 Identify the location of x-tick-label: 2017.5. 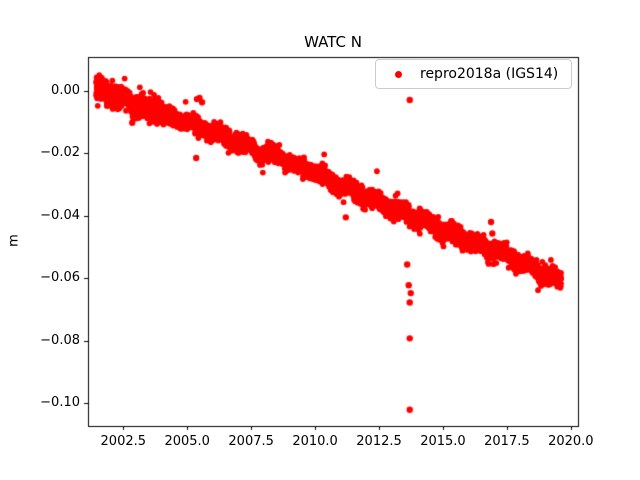
(507, 441).